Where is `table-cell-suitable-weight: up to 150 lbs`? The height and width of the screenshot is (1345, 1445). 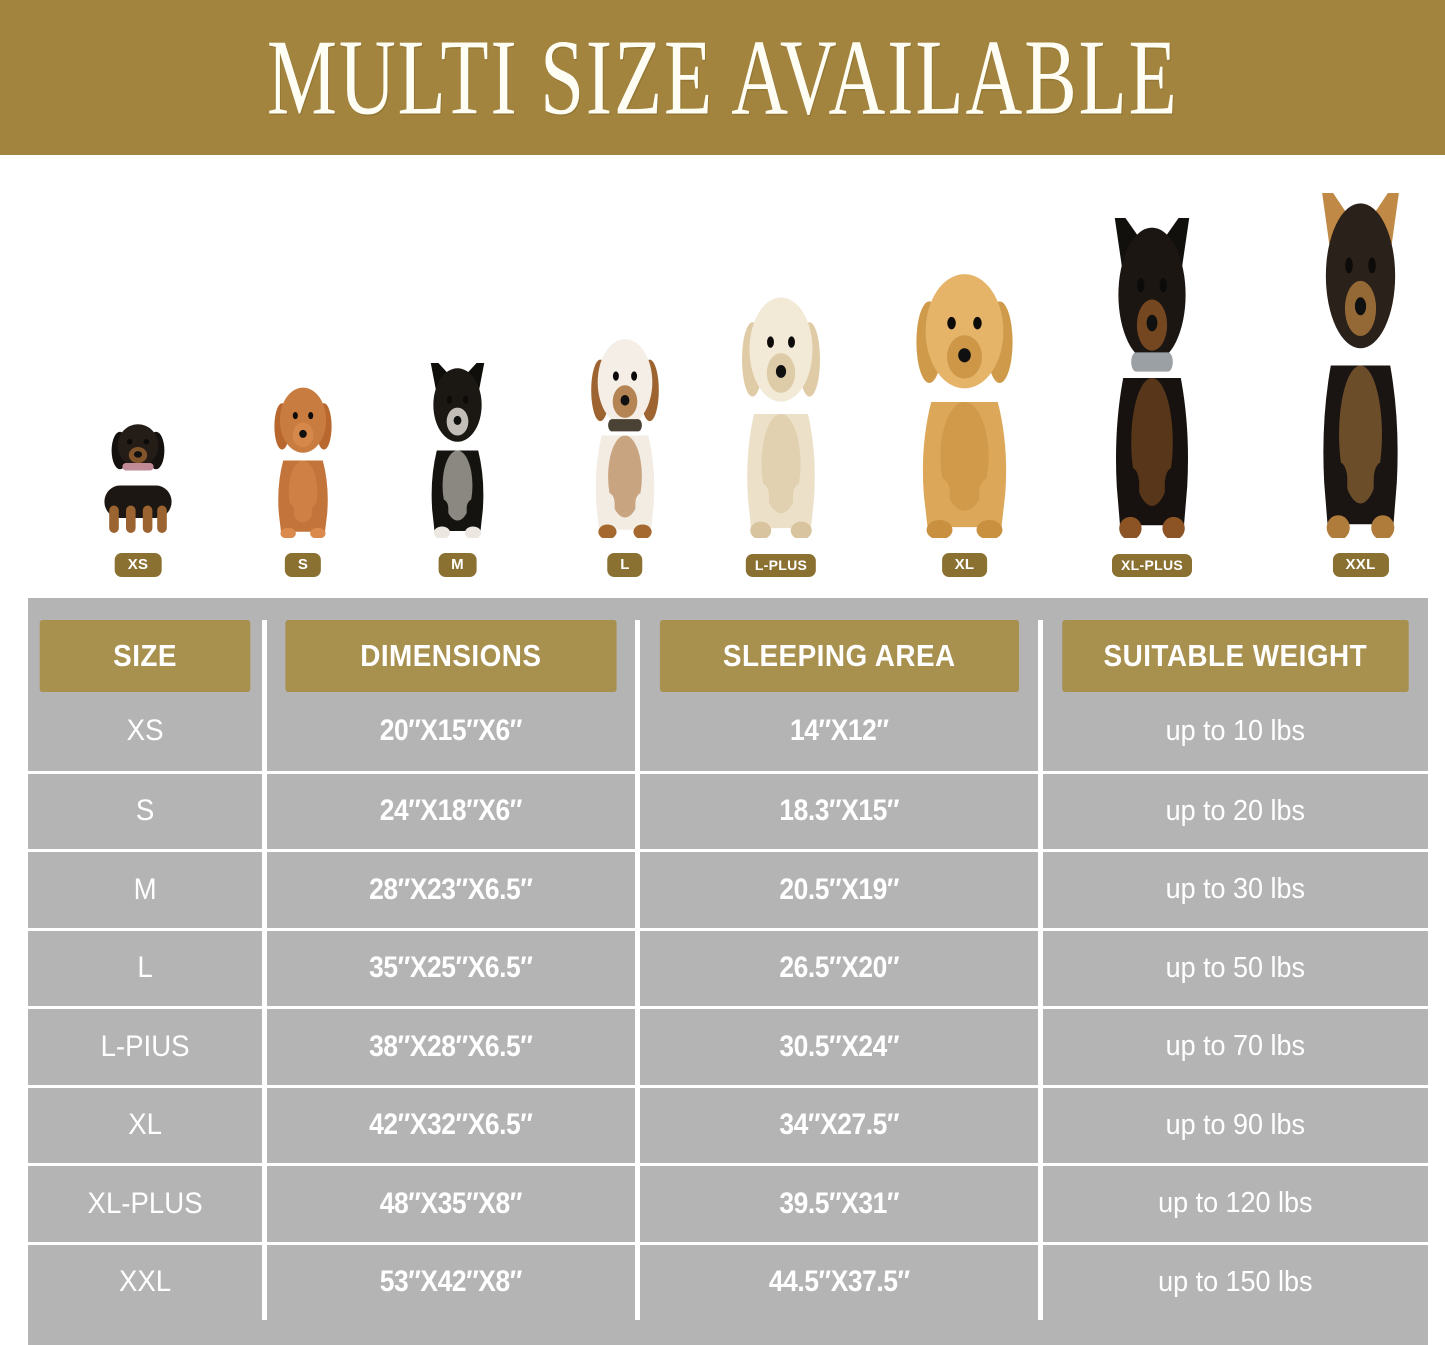
table-cell-suitable-weight: up to 150 lbs is located at coordinates (1235, 1281).